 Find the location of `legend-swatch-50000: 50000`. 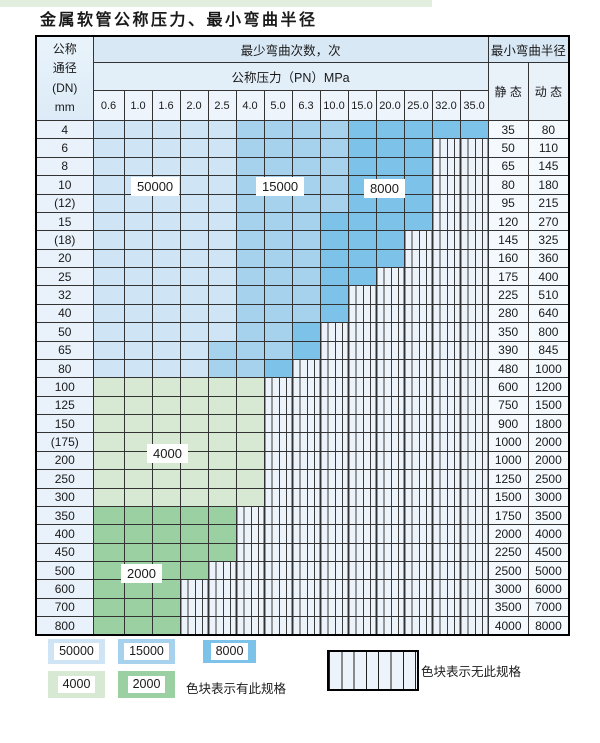

legend-swatch-50000: 50000 is located at coordinates (76, 651).